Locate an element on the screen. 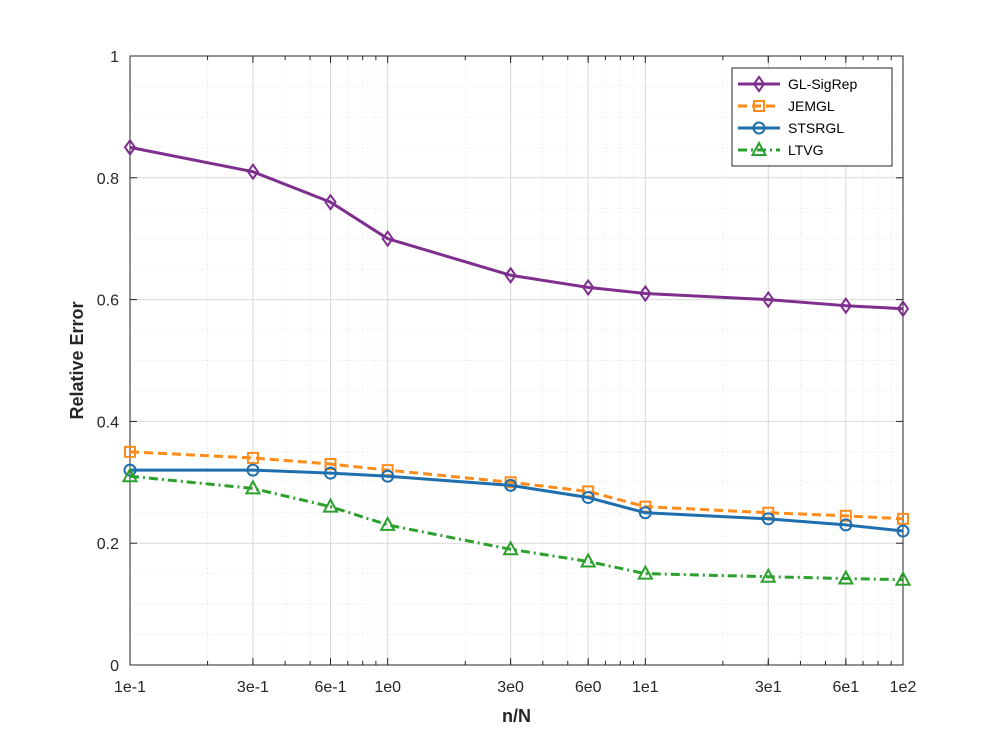 This screenshot has height=747, width=997. x-tick-label: 6e-1 is located at coordinates (330, 687).